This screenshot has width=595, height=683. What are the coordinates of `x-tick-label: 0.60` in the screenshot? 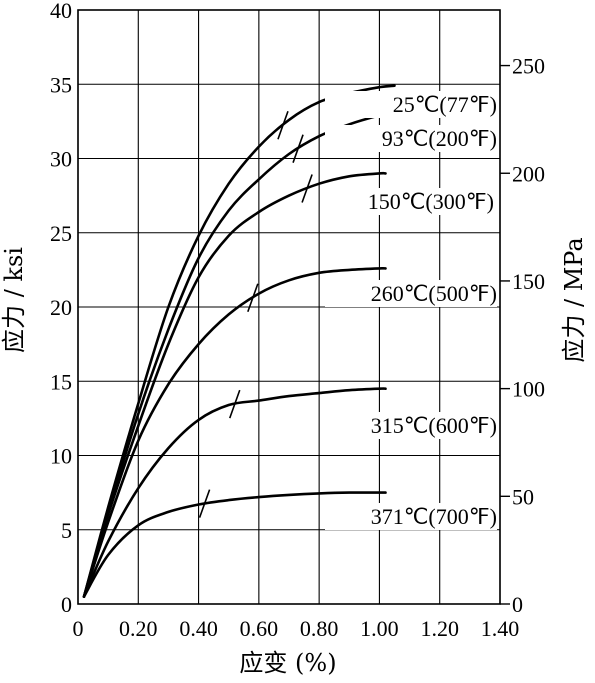 It's located at (259, 628).